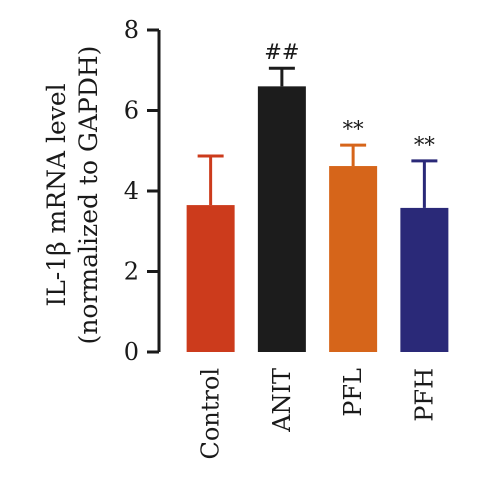 The height and width of the screenshot is (500, 491). Describe the element at coordinates (141, 191) in the screenshot. I see `y-axis-ticks: 0 2 4 6 8` at that location.